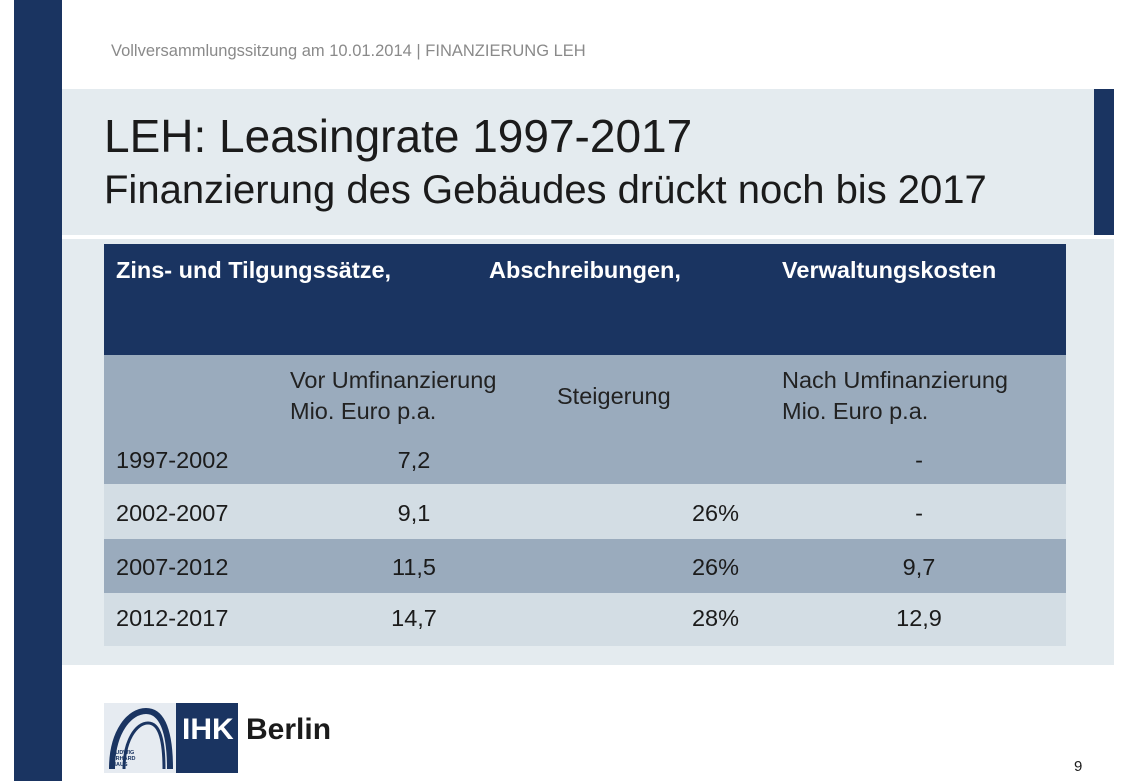 The width and height of the screenshot is (1122, 781). I want to click on row-vor-value: 7,2, so click(414, 460).